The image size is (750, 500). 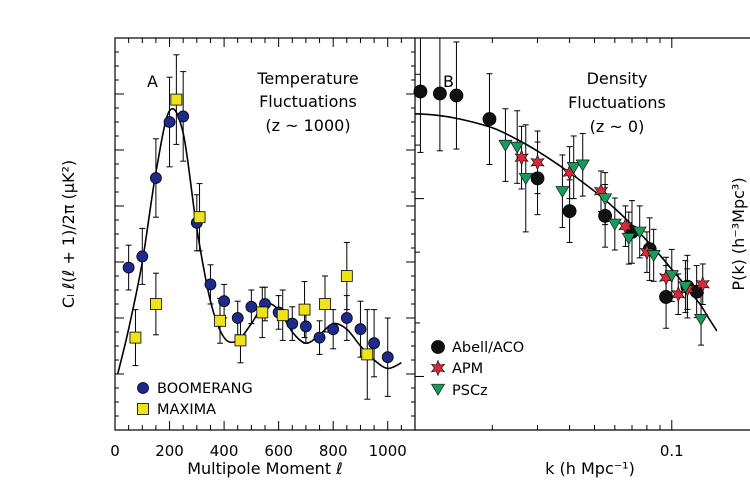 I want to click on panel-a-x-tick-label: 1000, so click(x=388, y=451).